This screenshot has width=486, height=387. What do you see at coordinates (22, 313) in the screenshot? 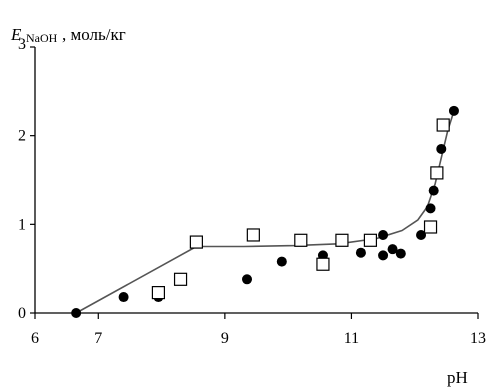
I see `y-tick-label: 0` at bounding box center [22, 313].